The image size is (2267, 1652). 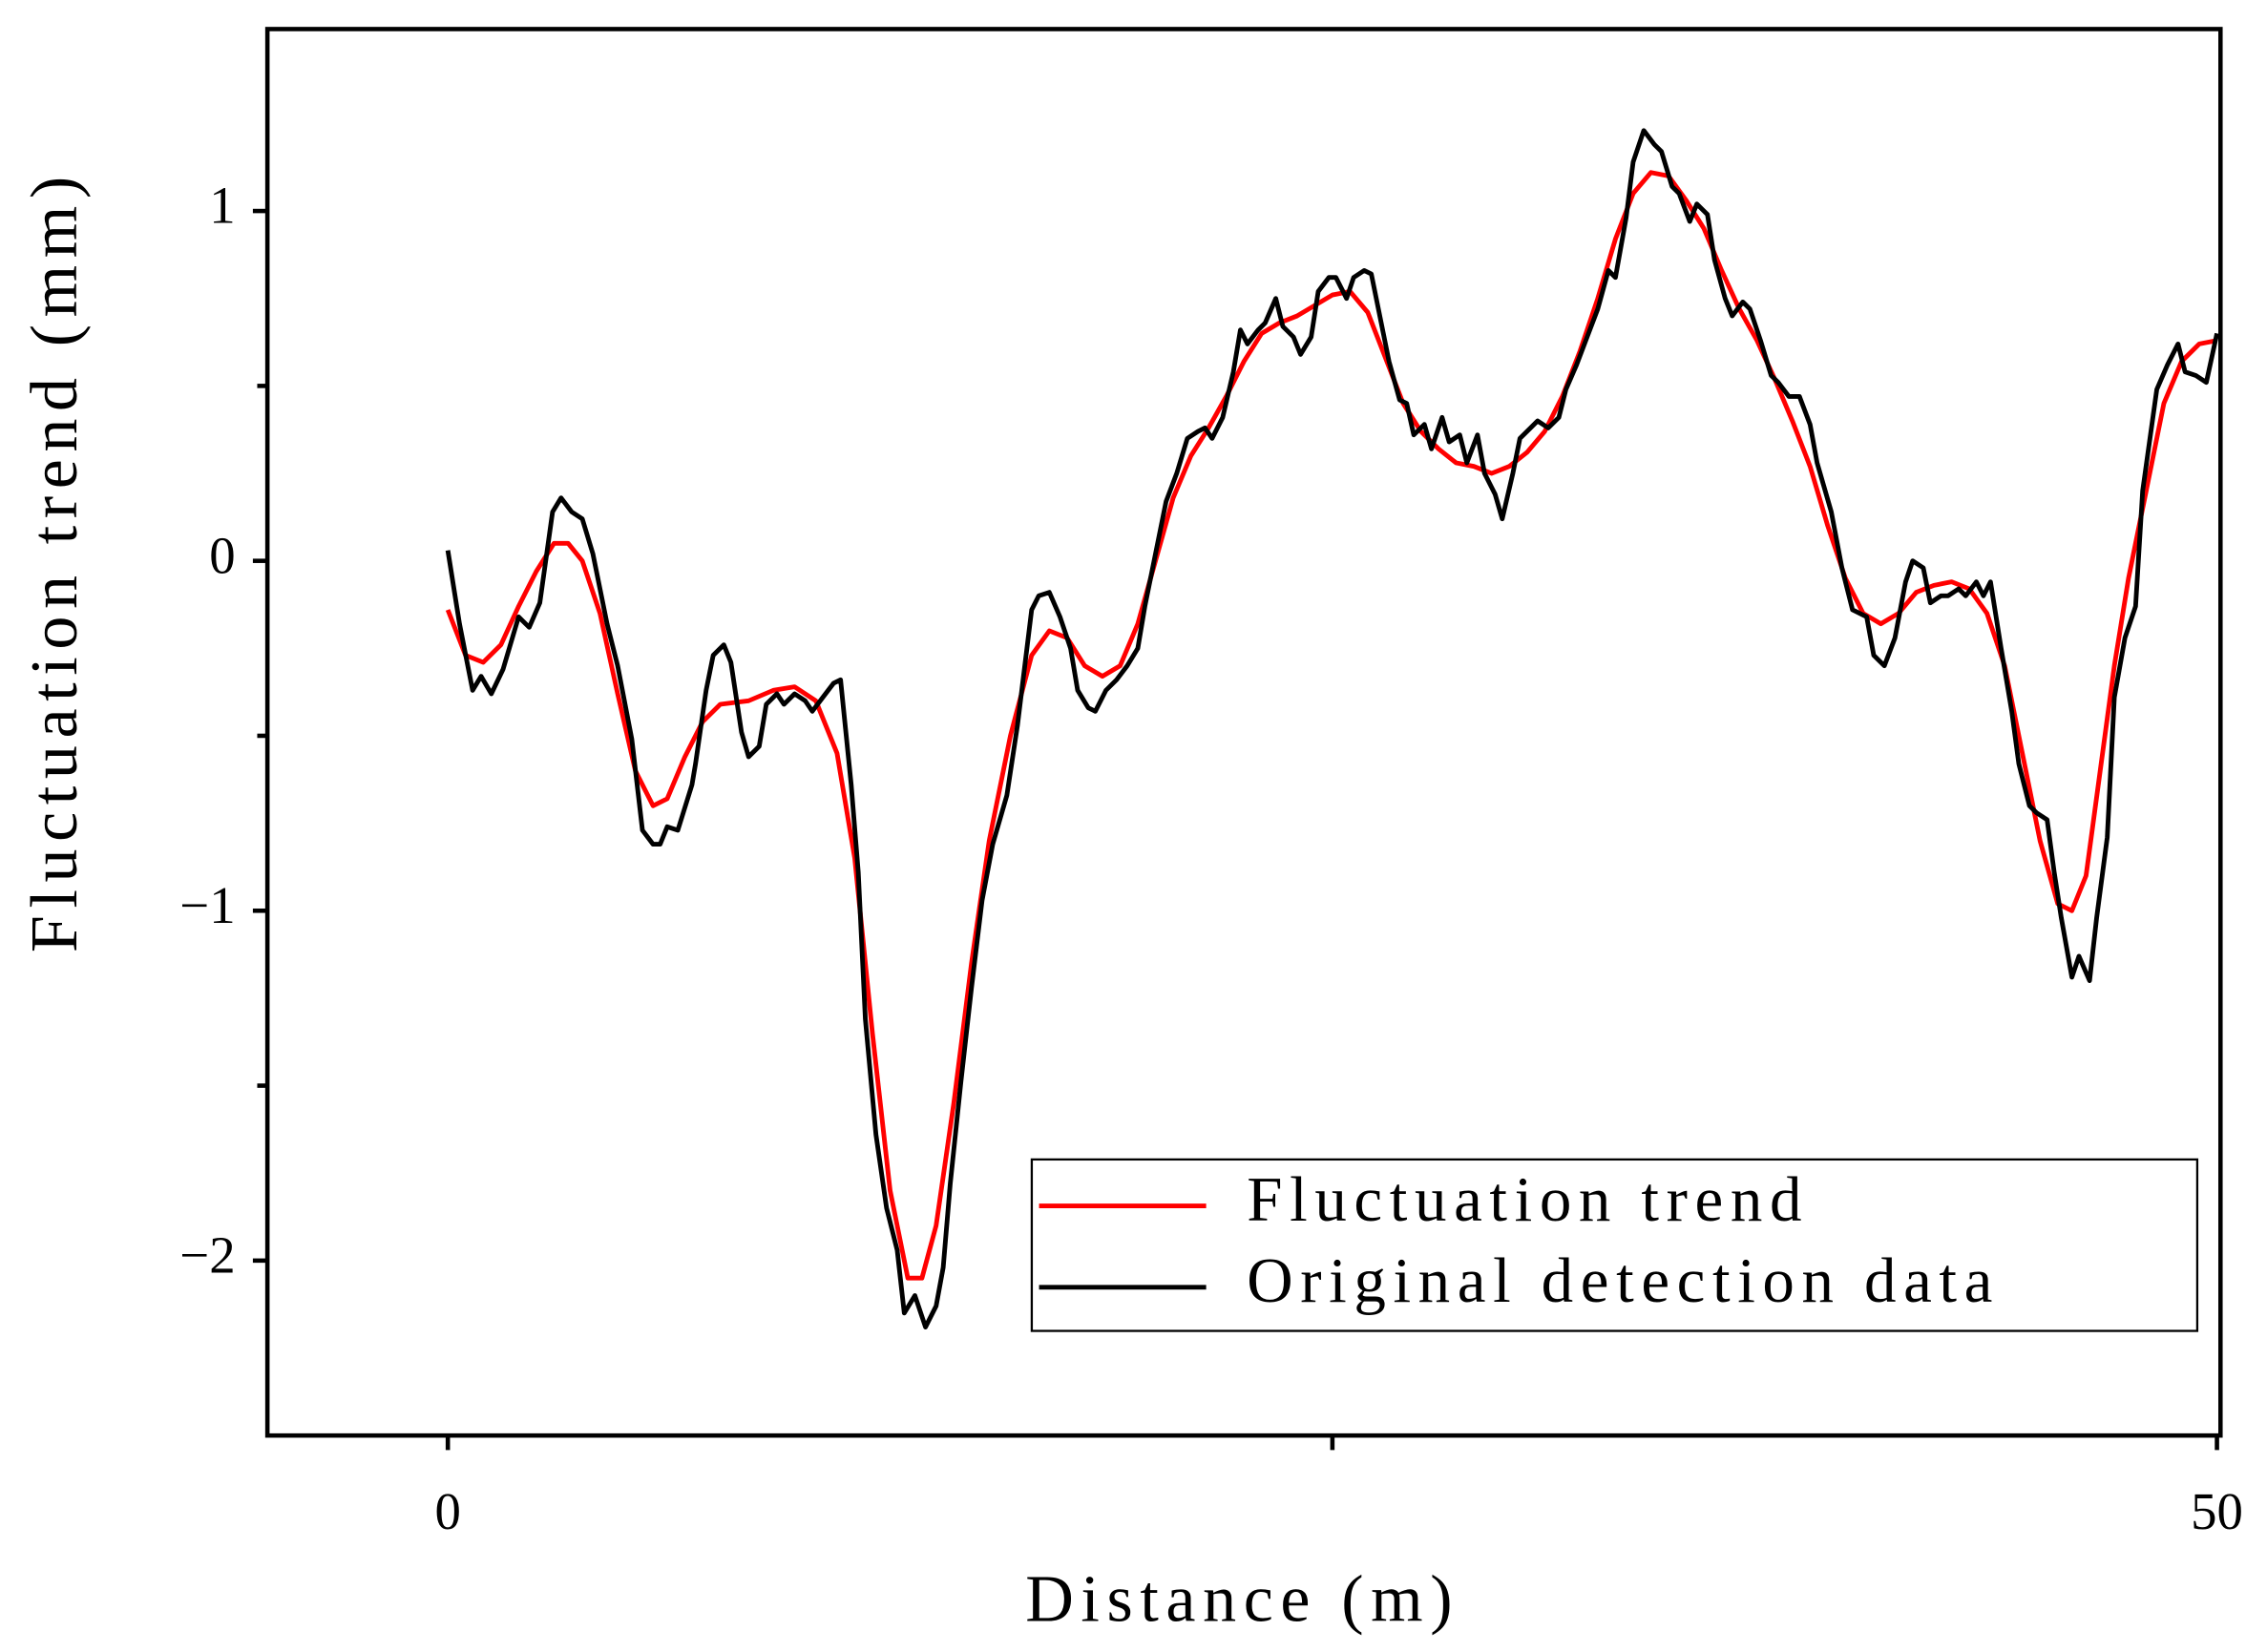 I want to click on x-axis-title: Distance (m), so click(x=1242, y=1599).